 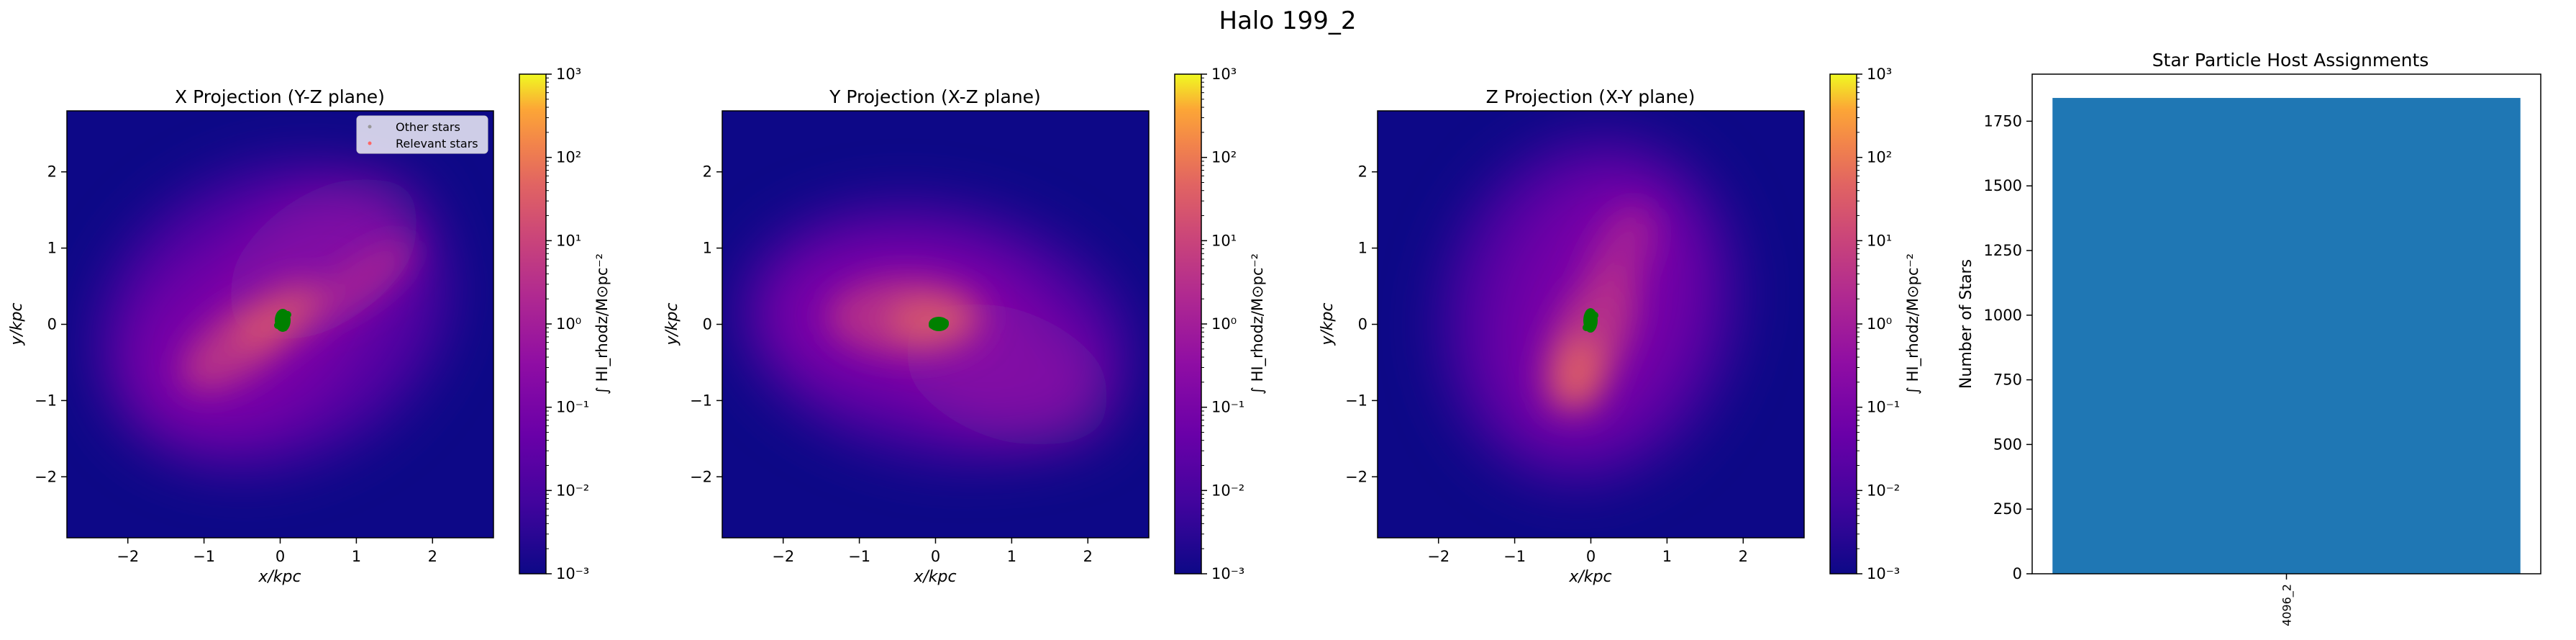 What do you see at coordinates (2290, 61) in the screenshot?
I see `bar-chart-title: Star Particle Host Assignments` at bounding box center [2290, 61].